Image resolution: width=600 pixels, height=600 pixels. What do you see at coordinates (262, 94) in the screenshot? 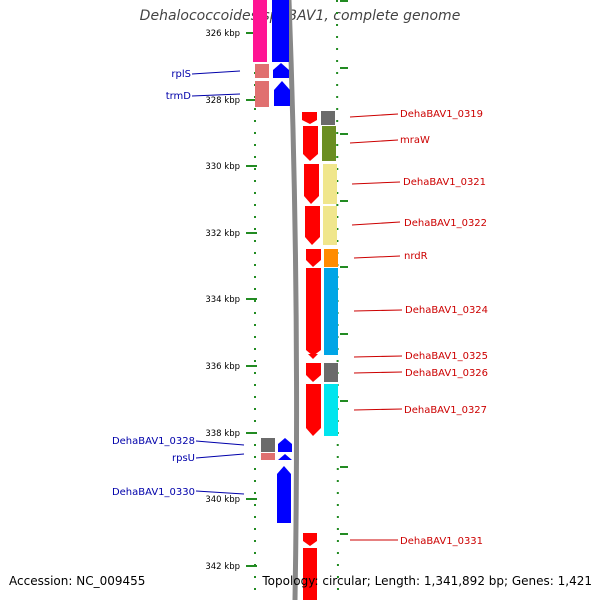
I see `gene-feature-trmD-cog` at bounding box center [262, 94].